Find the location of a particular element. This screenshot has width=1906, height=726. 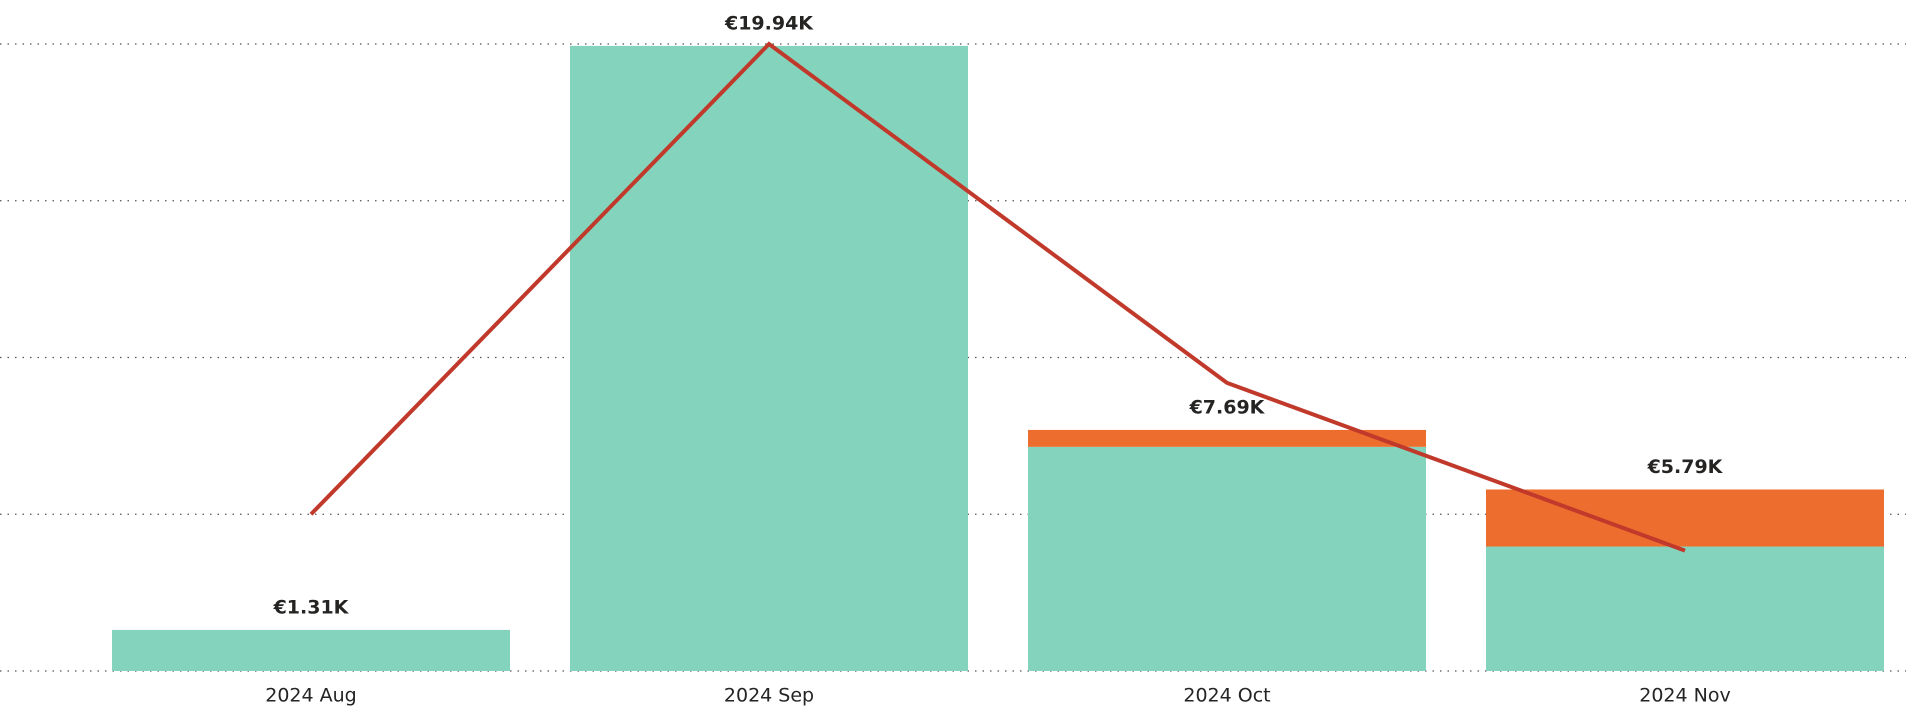

data-label: €7.69K is located at coordinates (1227, 407).